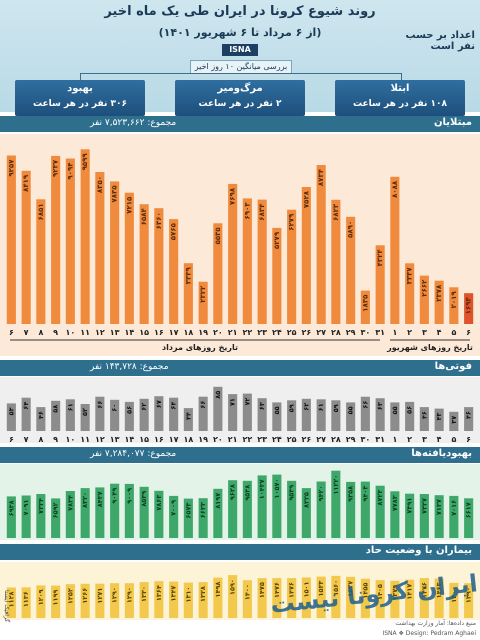 The width and height of the screenshot is (480, 640). What do you see at coordinates (365, 405) in the screenshot?
I see `data-label: ۶۶` at bounding box center [365, 405].